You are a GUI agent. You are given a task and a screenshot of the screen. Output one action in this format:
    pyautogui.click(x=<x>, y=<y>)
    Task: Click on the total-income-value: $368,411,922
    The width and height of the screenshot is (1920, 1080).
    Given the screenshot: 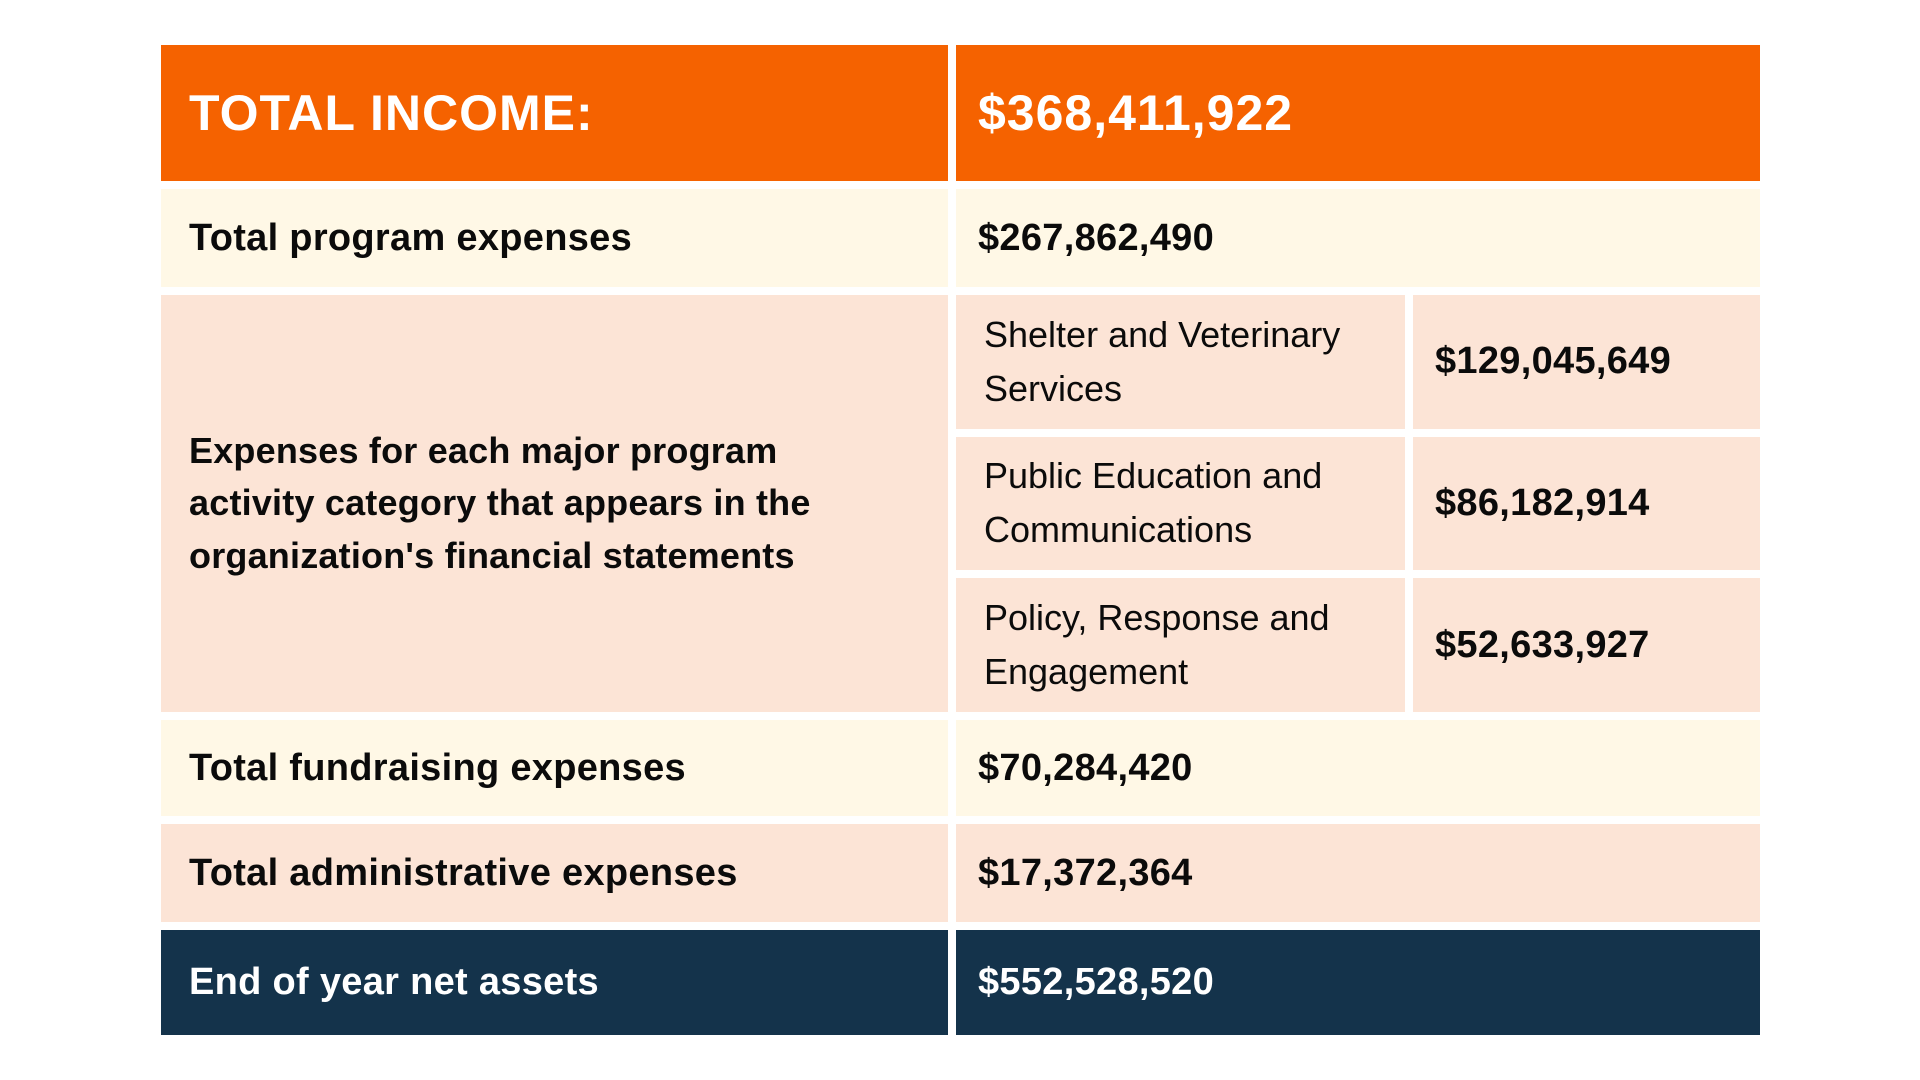 What is the action you would take?
    pyautogui.click(x=1136, y=113)
    